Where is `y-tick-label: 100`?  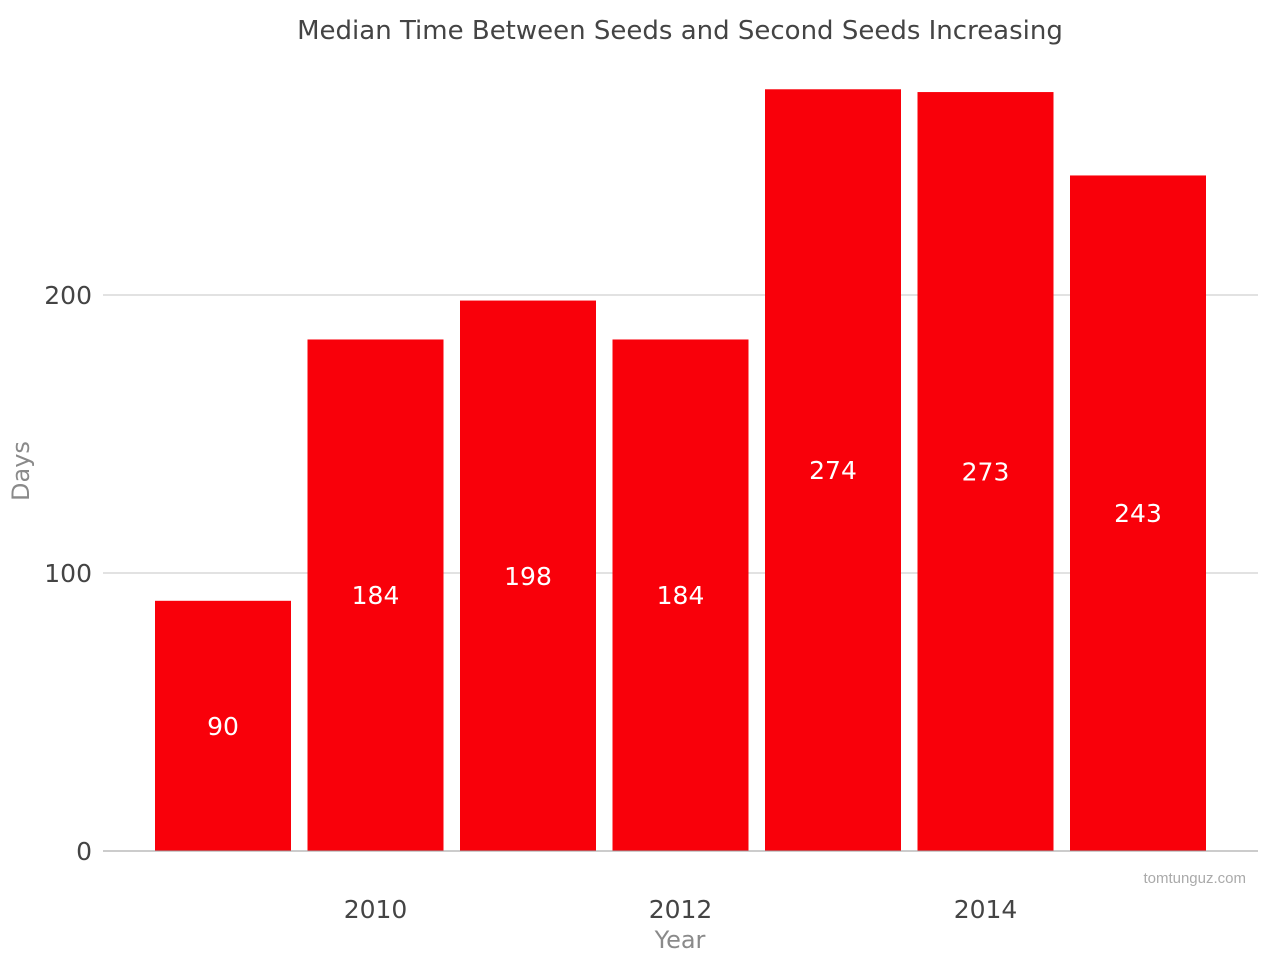 y-tick-label: 100 is located at coordinates (68, 573).